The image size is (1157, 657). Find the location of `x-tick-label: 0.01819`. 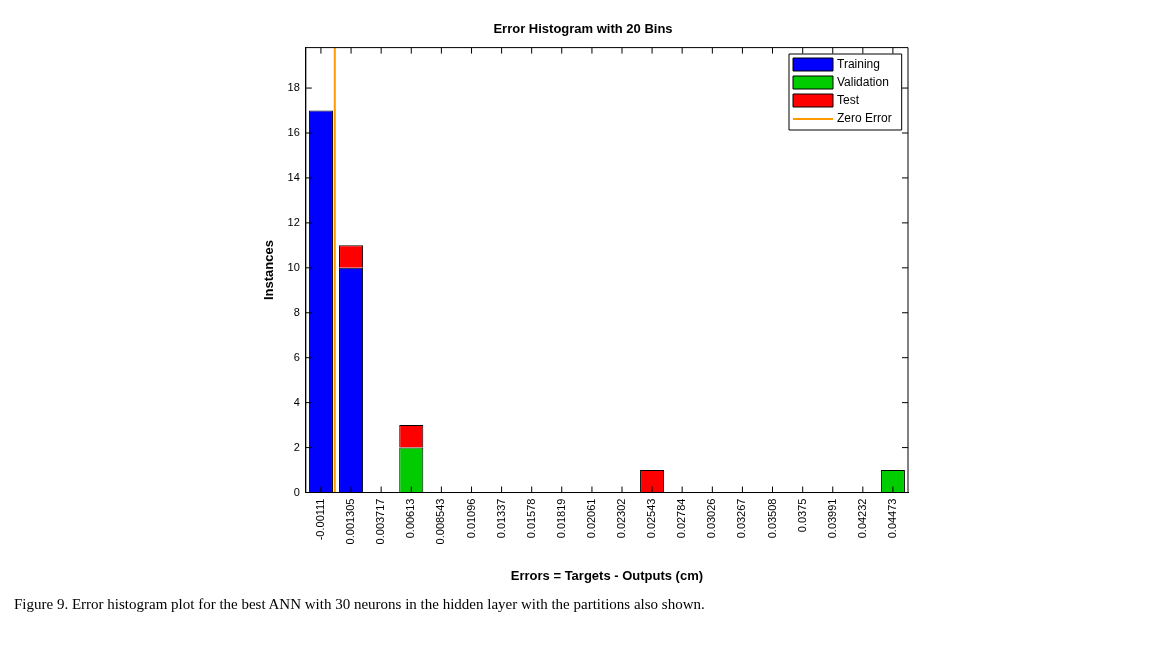

x-tick-label: 0.01819 is located at coordinates (560, 518).